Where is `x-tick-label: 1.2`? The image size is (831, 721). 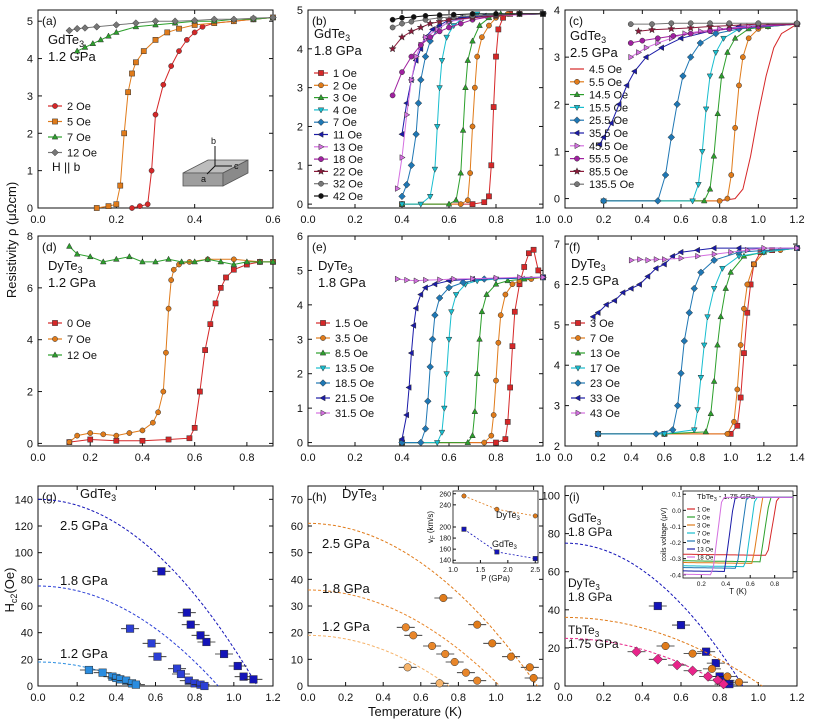
x-tick-label: 1.2 is located at coordinates (763, 458).